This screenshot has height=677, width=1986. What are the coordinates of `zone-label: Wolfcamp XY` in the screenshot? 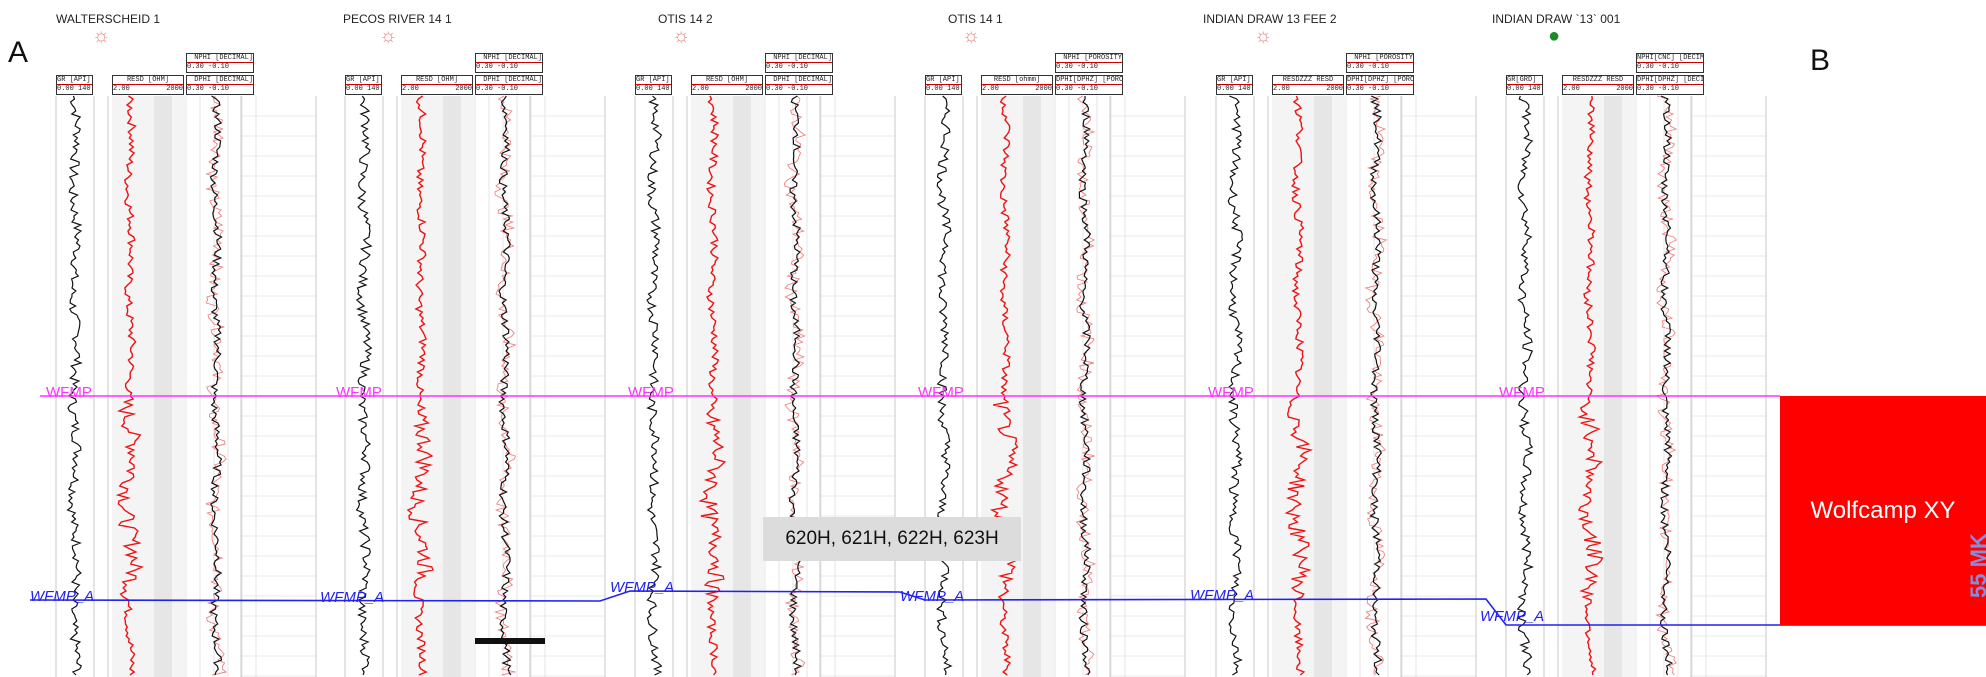 It's located at (1883, 510).